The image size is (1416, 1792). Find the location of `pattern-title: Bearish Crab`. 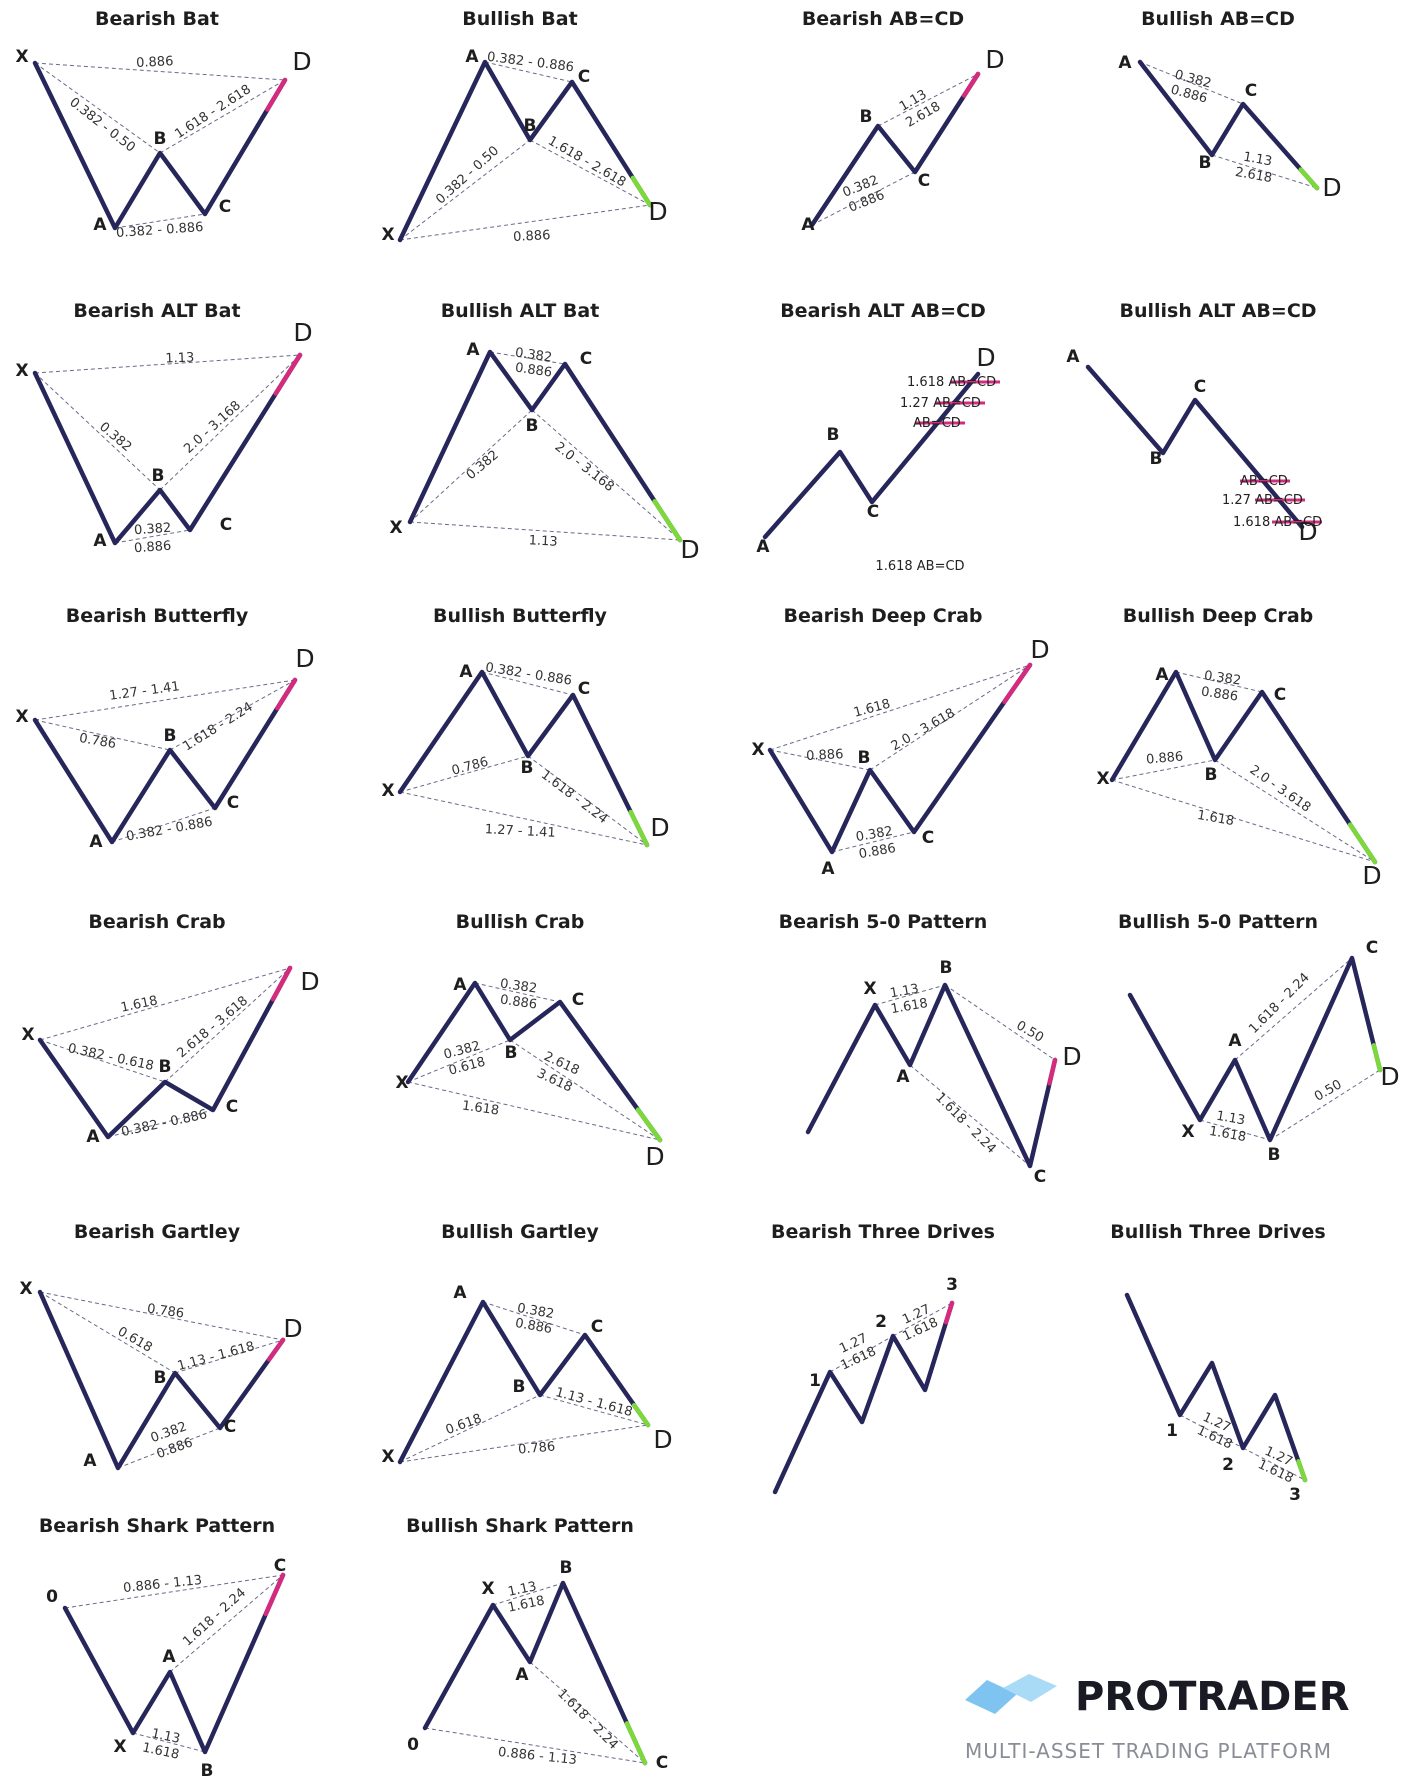

pattern-title: Bearish Crab is located at coordinates (156, 922).